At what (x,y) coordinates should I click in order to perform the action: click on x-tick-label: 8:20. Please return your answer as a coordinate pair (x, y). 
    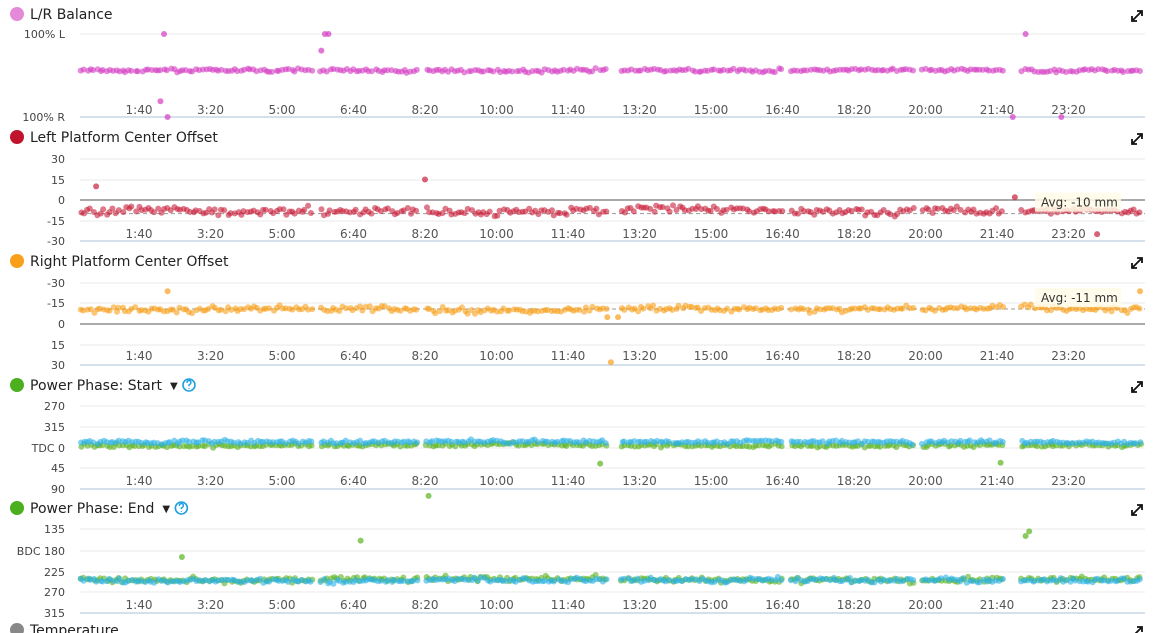
    Looking at the image, I should click on (425, 356).